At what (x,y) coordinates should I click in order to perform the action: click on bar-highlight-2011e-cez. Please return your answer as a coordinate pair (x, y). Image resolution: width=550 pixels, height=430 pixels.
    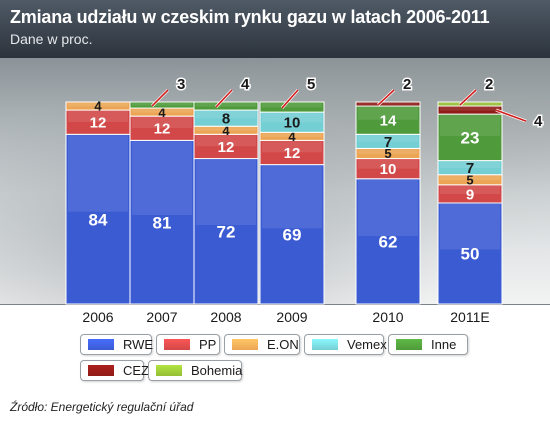
    Looking at the image, I should click on (470, 109).